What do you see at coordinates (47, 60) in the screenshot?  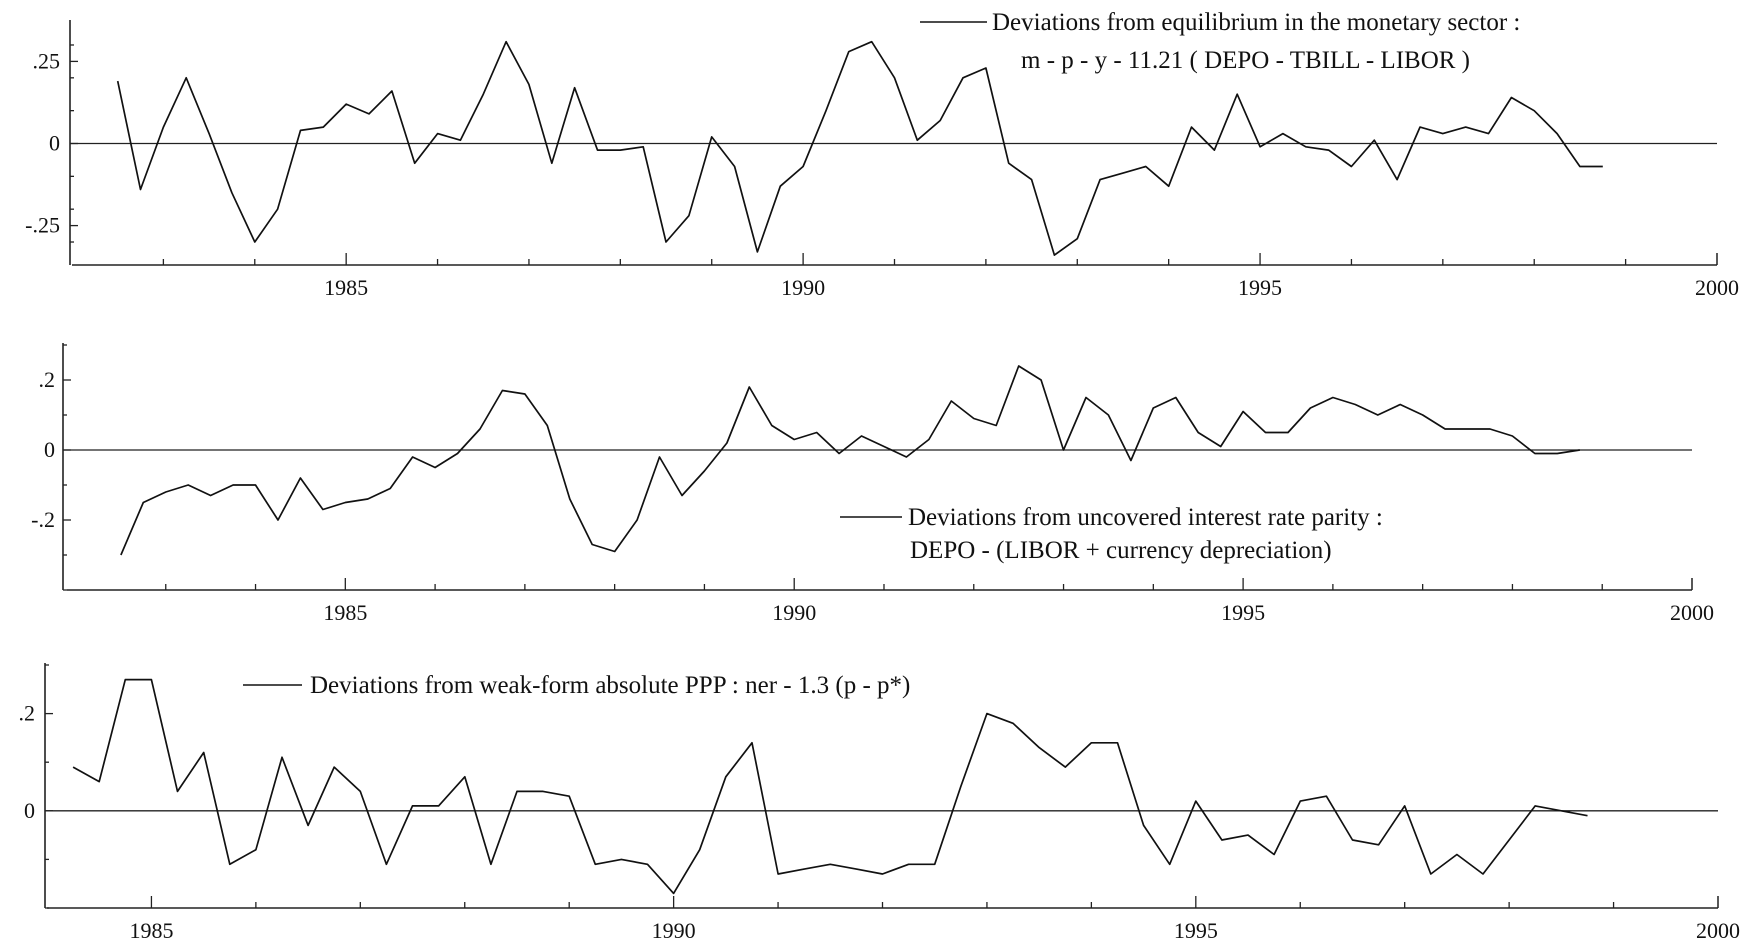 I see `y-tick-label: .25` at bounding box center [47, 60].